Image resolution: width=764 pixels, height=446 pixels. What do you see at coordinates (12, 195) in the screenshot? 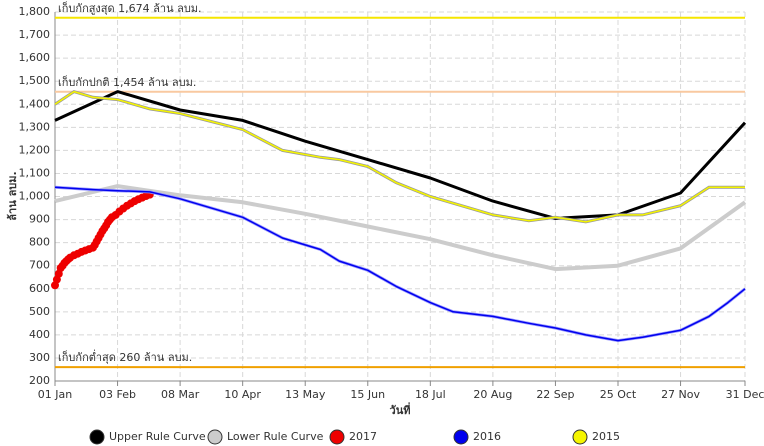
I see `y-axis-label: ล้าน ลบม.` at bounding box center [12, 195].